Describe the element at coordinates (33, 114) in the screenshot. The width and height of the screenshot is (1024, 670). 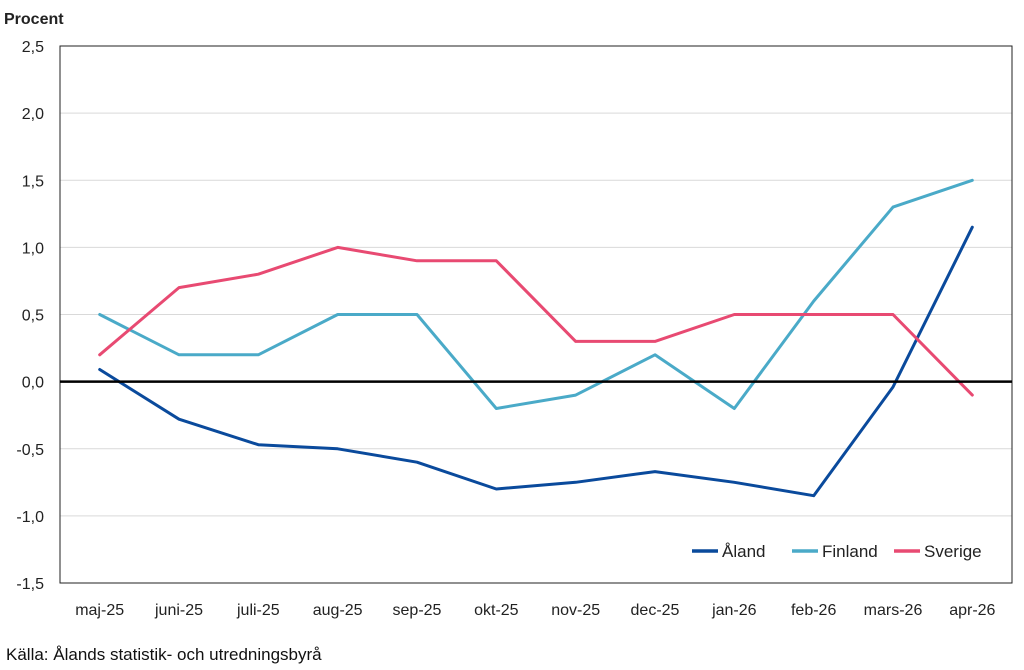
I see `y-tick-label: 2,0` at that location.